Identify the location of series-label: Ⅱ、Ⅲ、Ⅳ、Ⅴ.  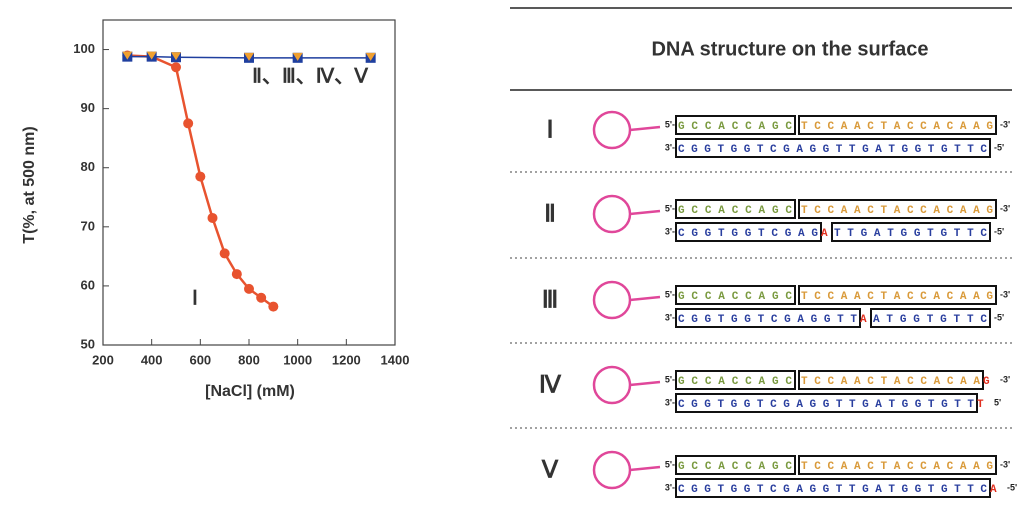
(310, 77).